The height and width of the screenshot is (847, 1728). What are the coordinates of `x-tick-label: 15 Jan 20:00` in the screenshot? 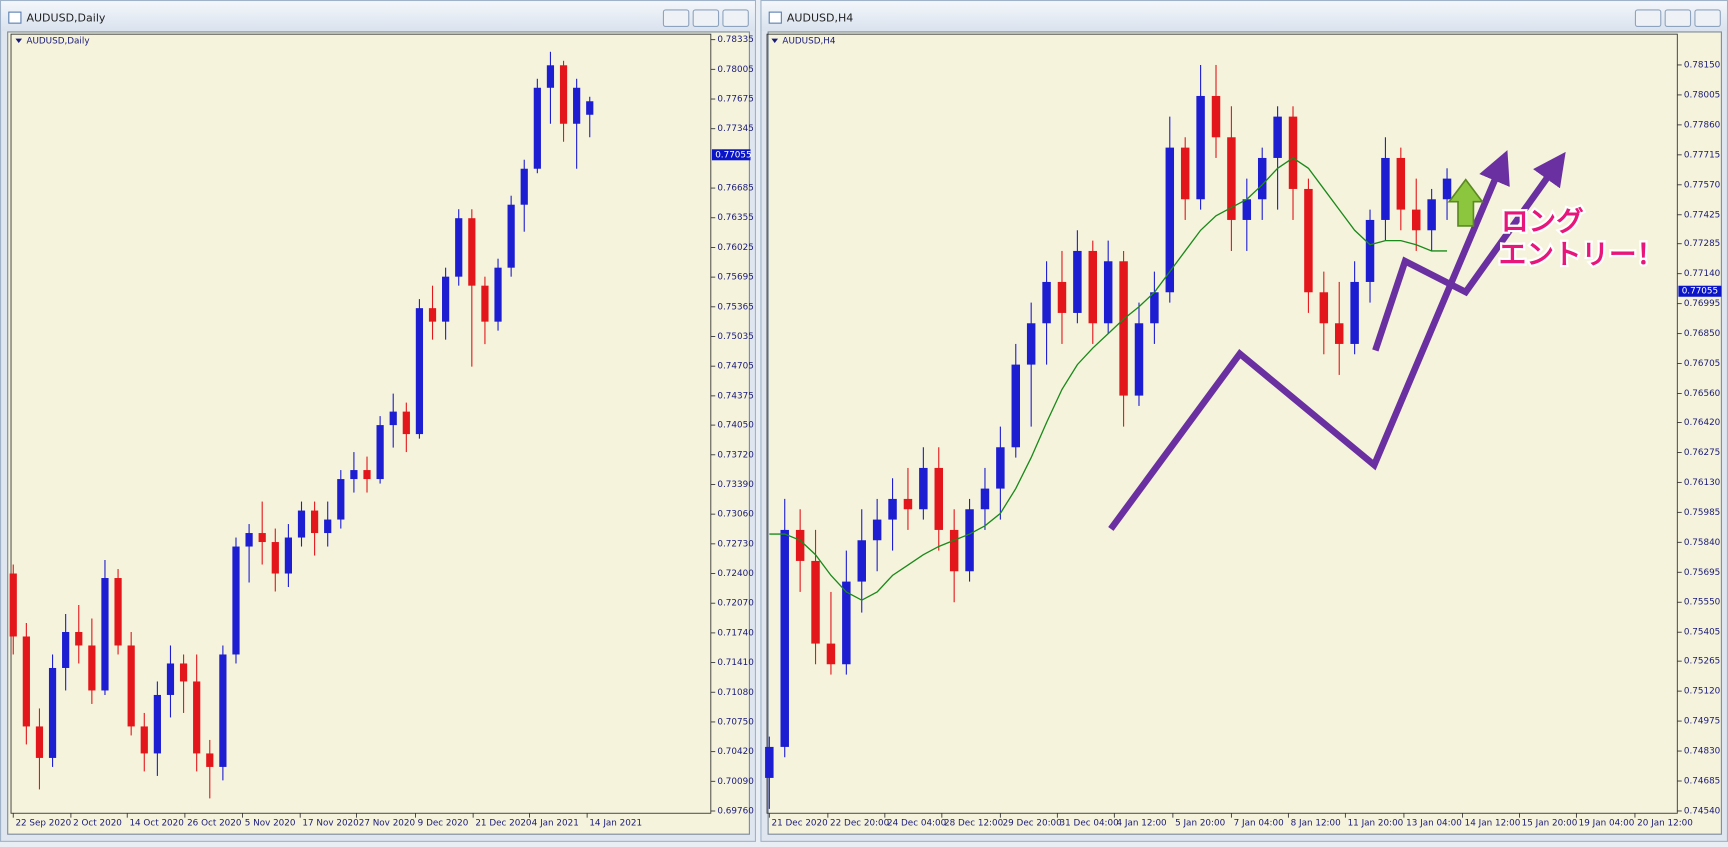 It's located at (1550, 824).